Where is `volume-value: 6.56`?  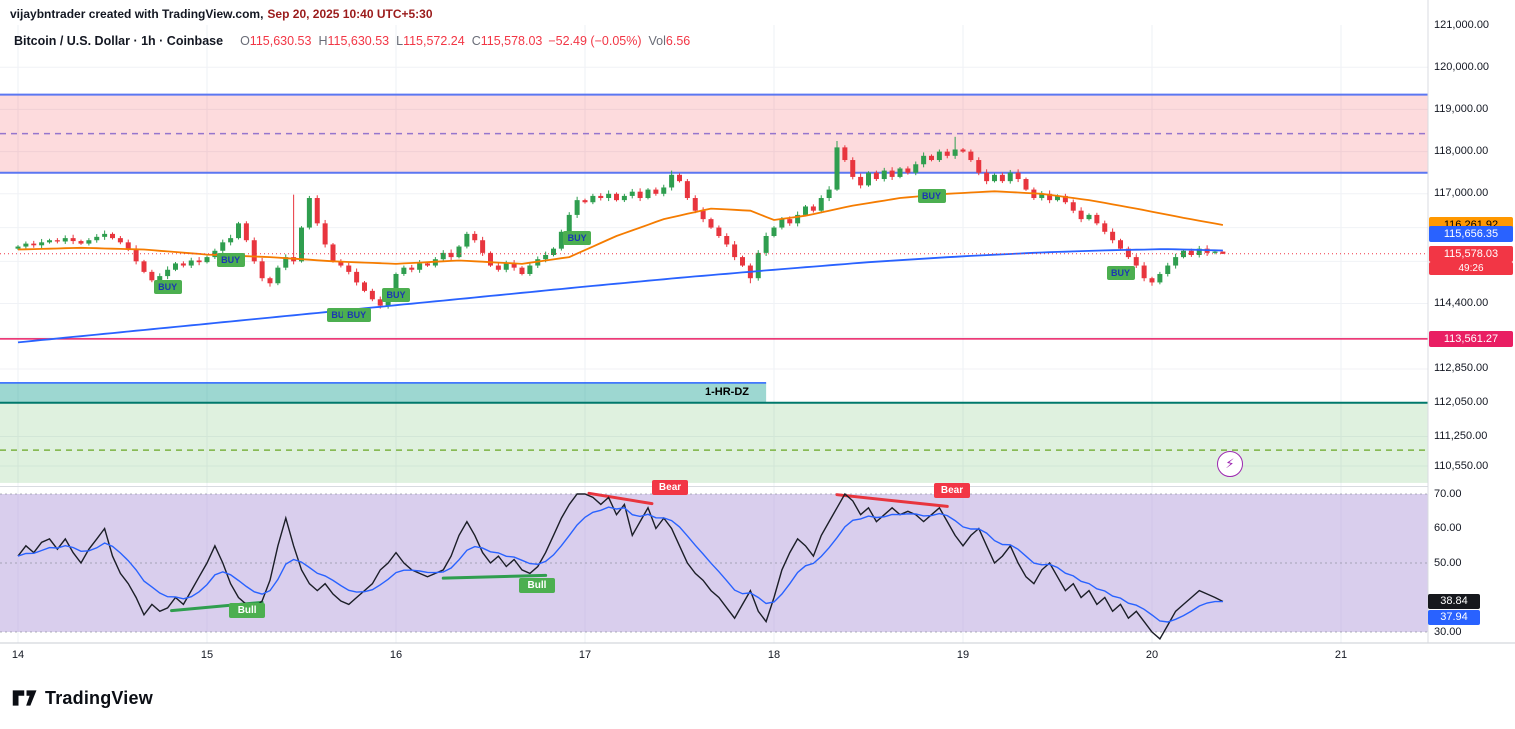 volume-value: 6.56 is located at coordinates (678, 41).